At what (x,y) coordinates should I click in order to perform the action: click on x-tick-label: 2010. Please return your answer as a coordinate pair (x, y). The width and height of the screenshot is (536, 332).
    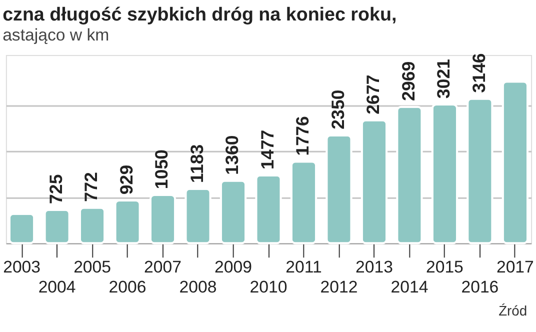
    Looking at the image, I should click on (269, 286).